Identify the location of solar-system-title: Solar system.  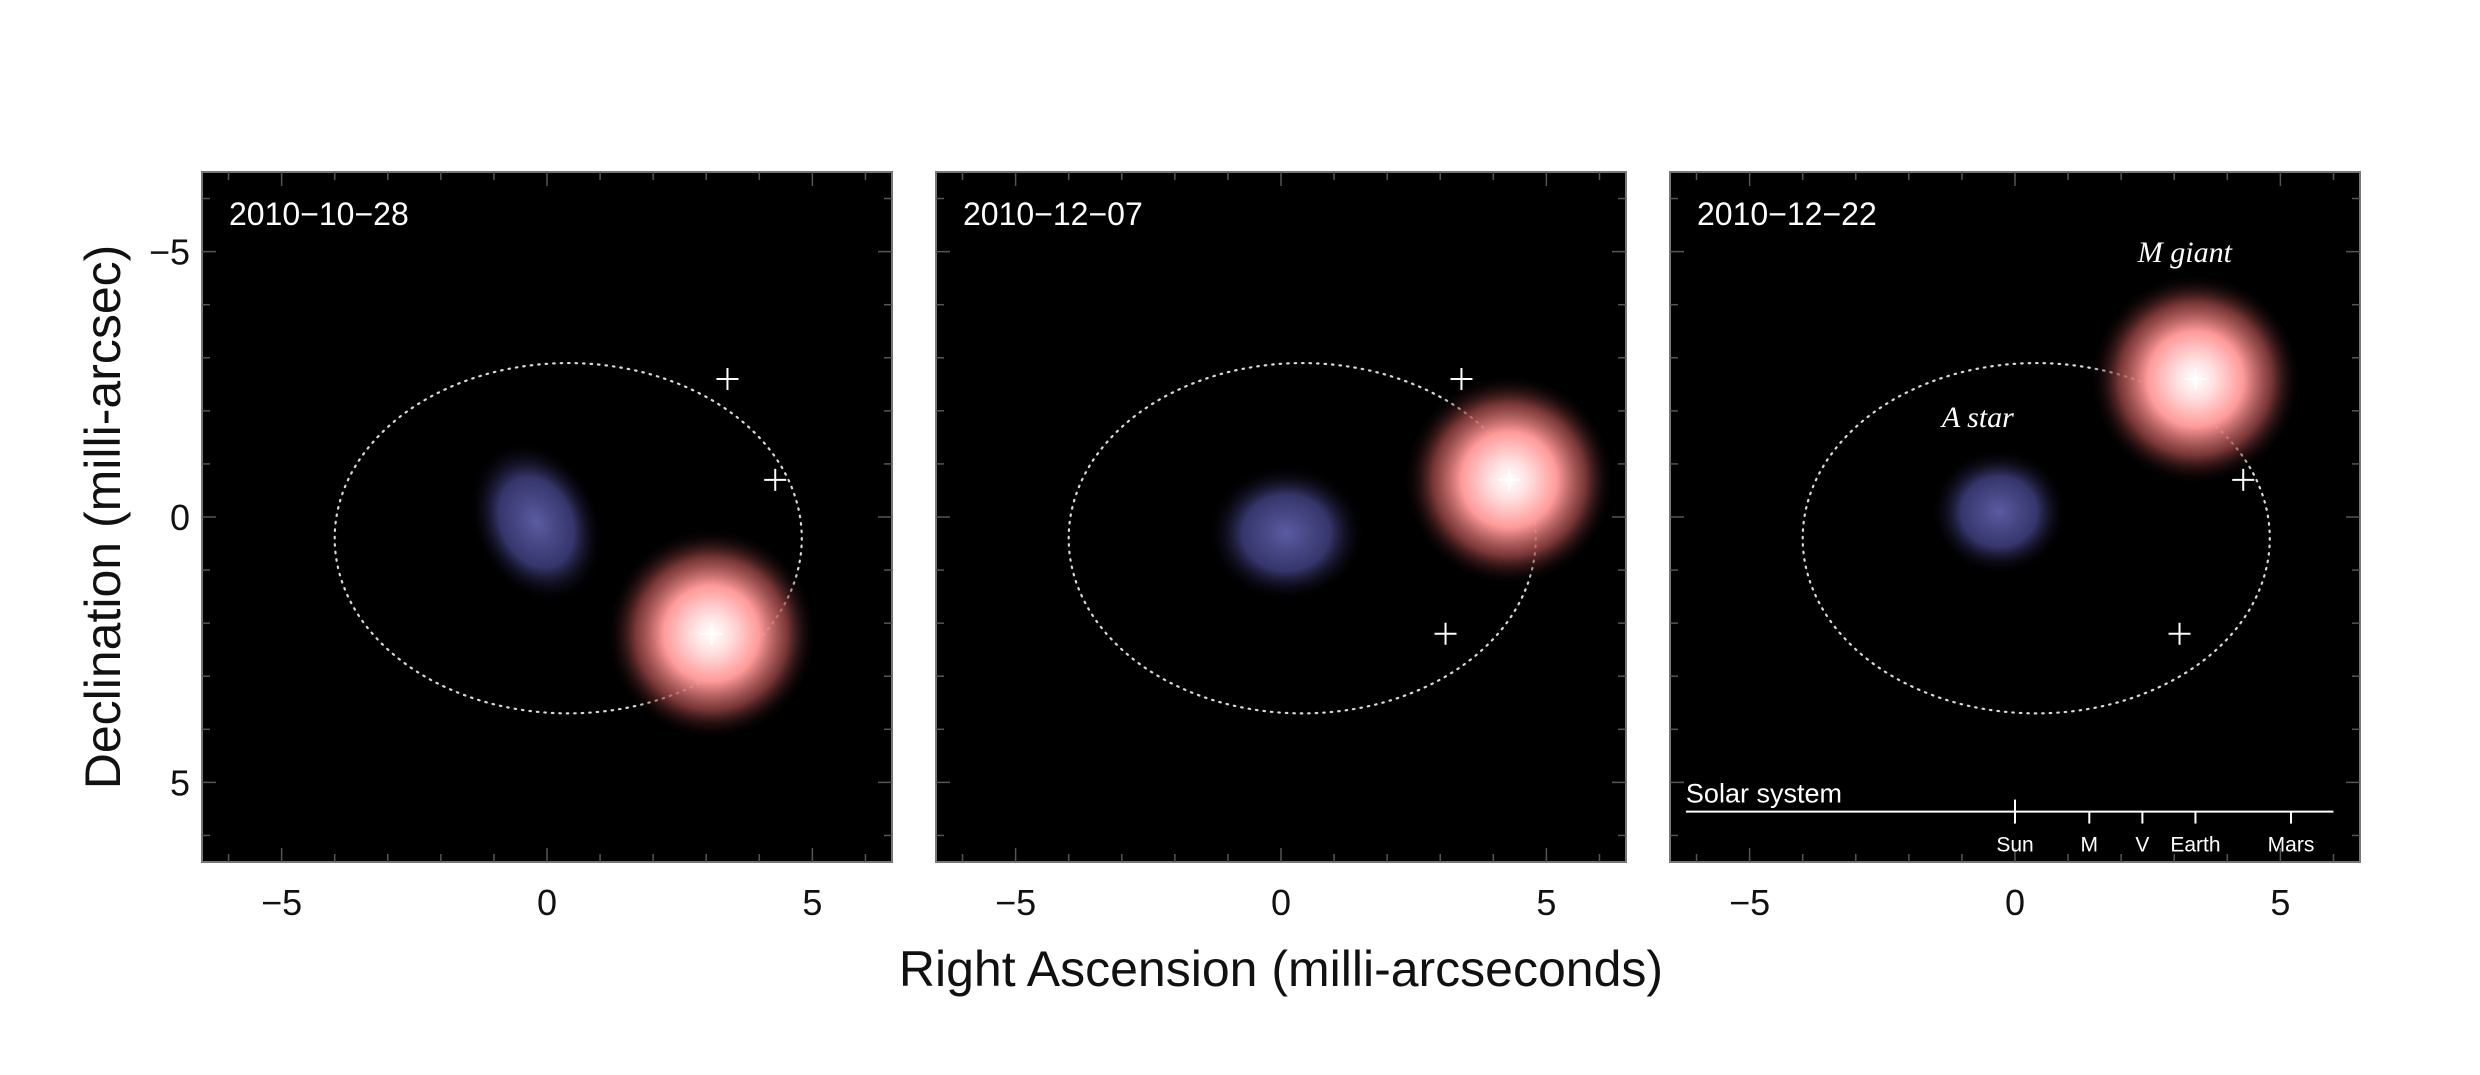
(1764, 794).